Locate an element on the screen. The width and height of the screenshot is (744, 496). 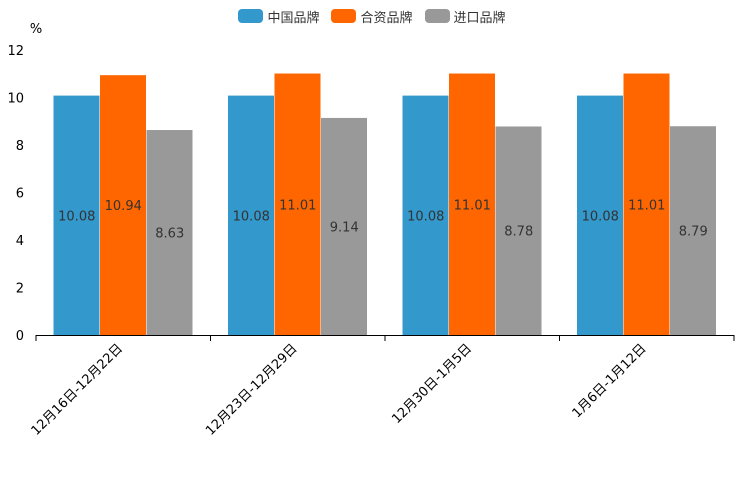
bar-value-label-3-2: 8.79 is located at coordinates (693, 232).